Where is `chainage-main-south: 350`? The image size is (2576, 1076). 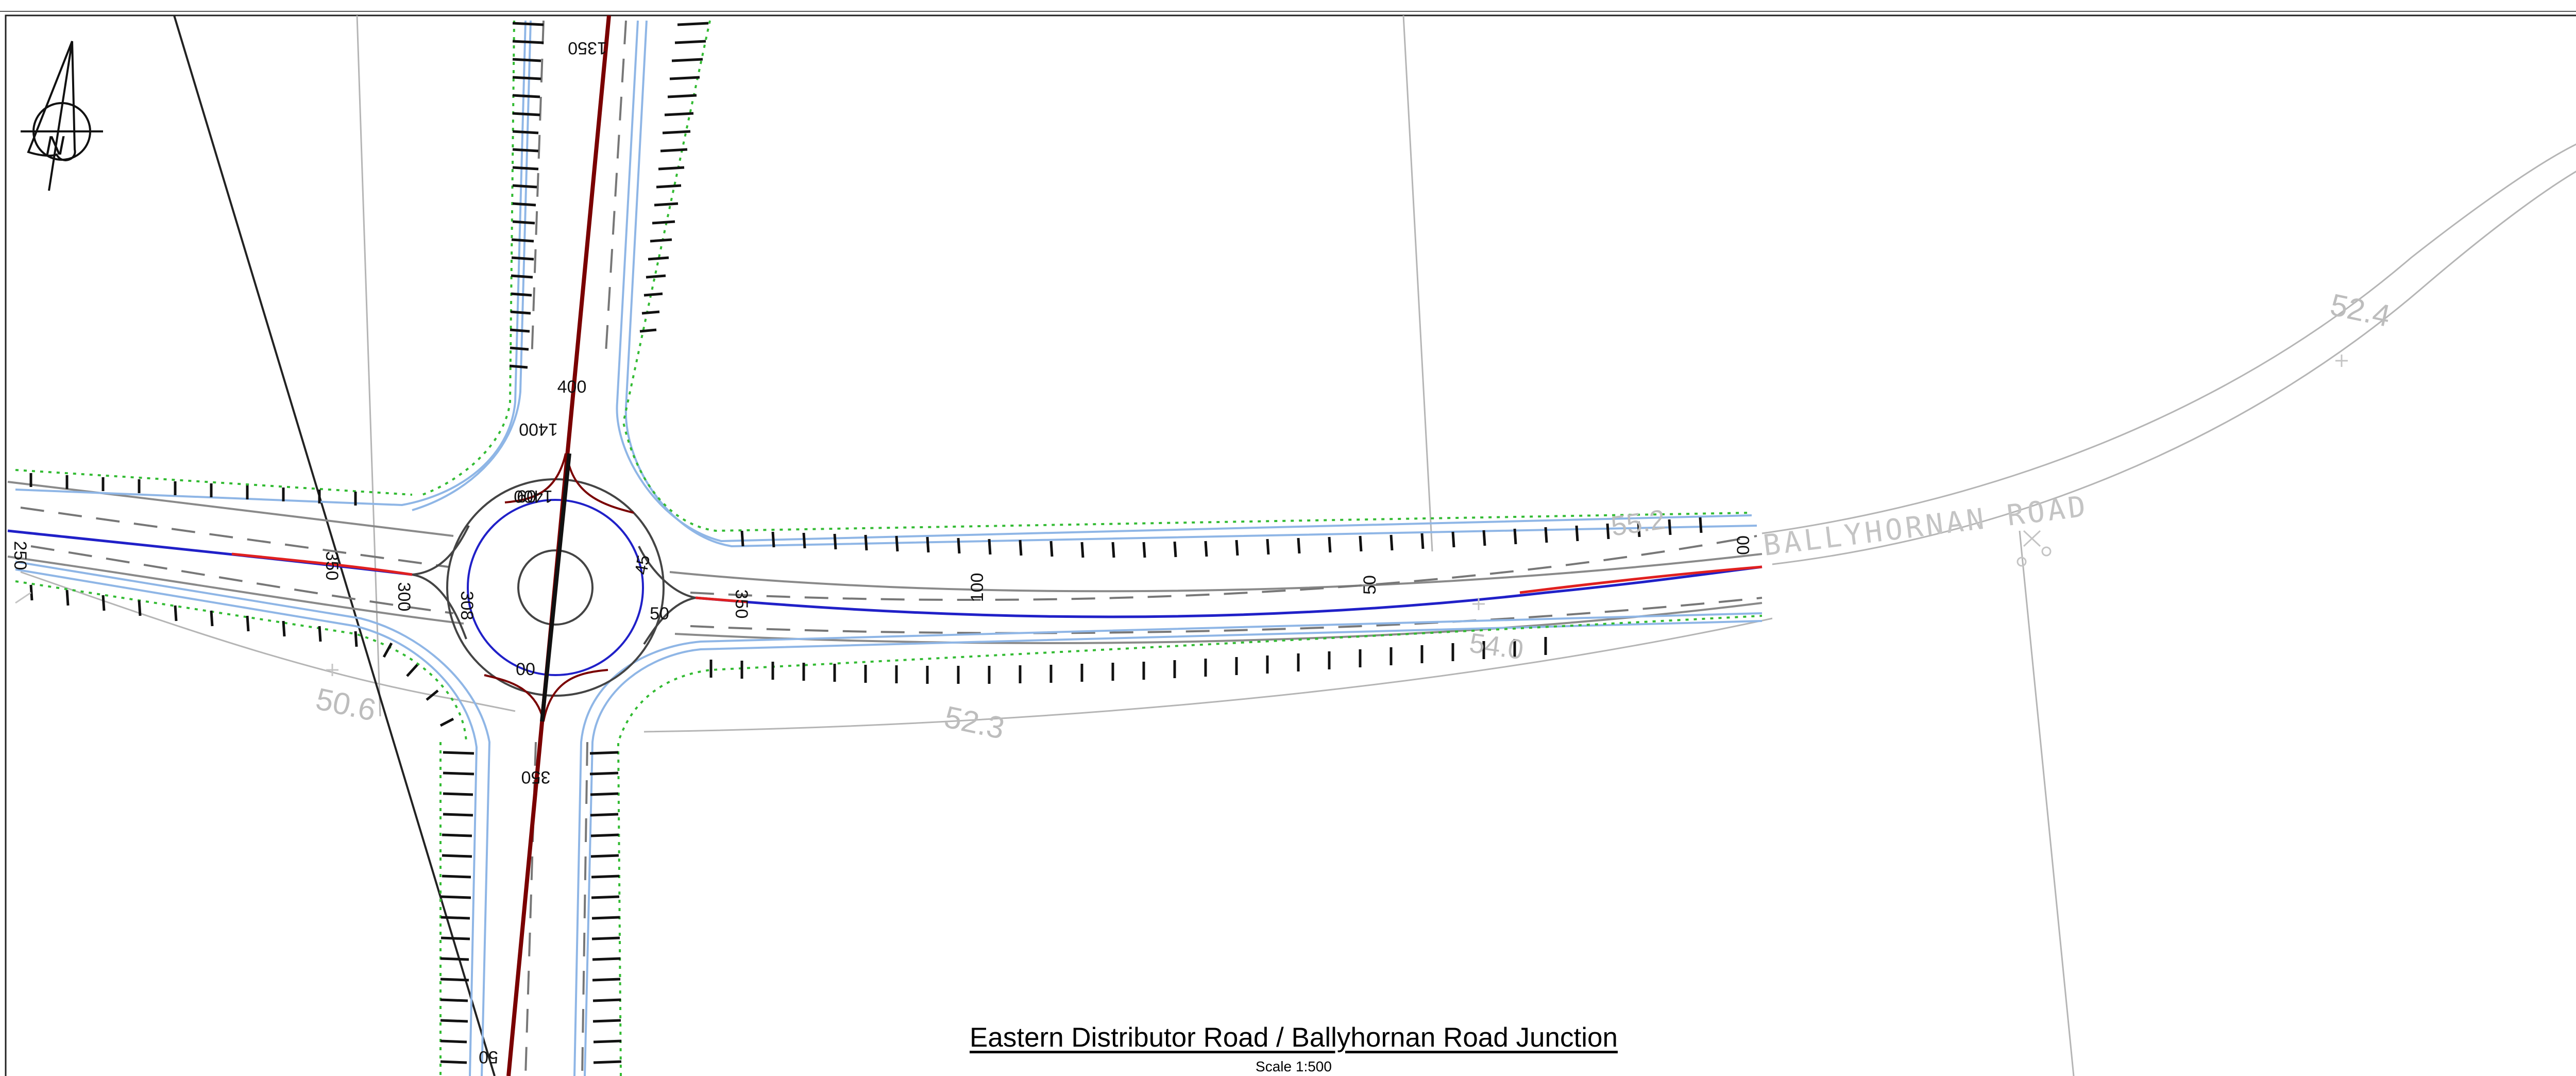 chainage-main-south: 350 is located at coordinates (536, 777).